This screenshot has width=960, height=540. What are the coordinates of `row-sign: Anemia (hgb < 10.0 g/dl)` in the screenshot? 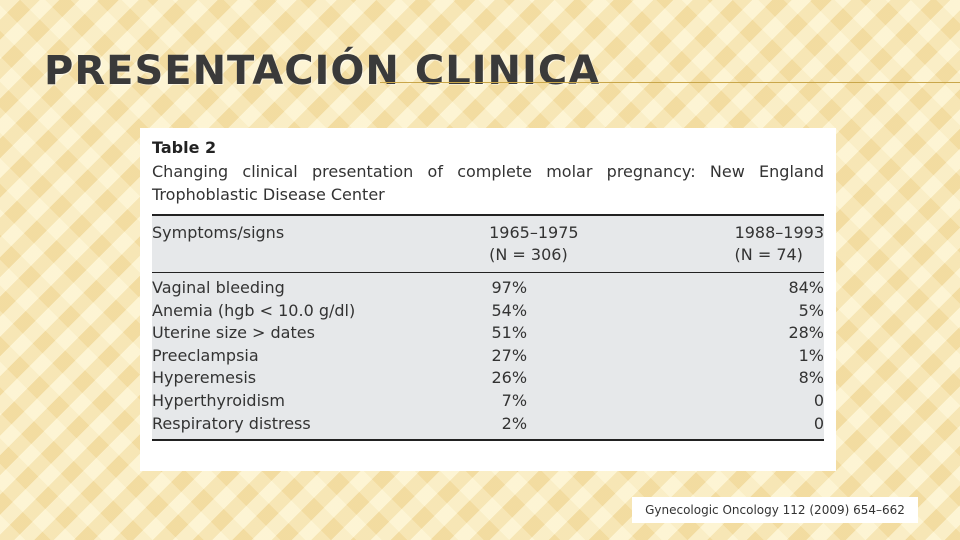 It's located at (254, 310).